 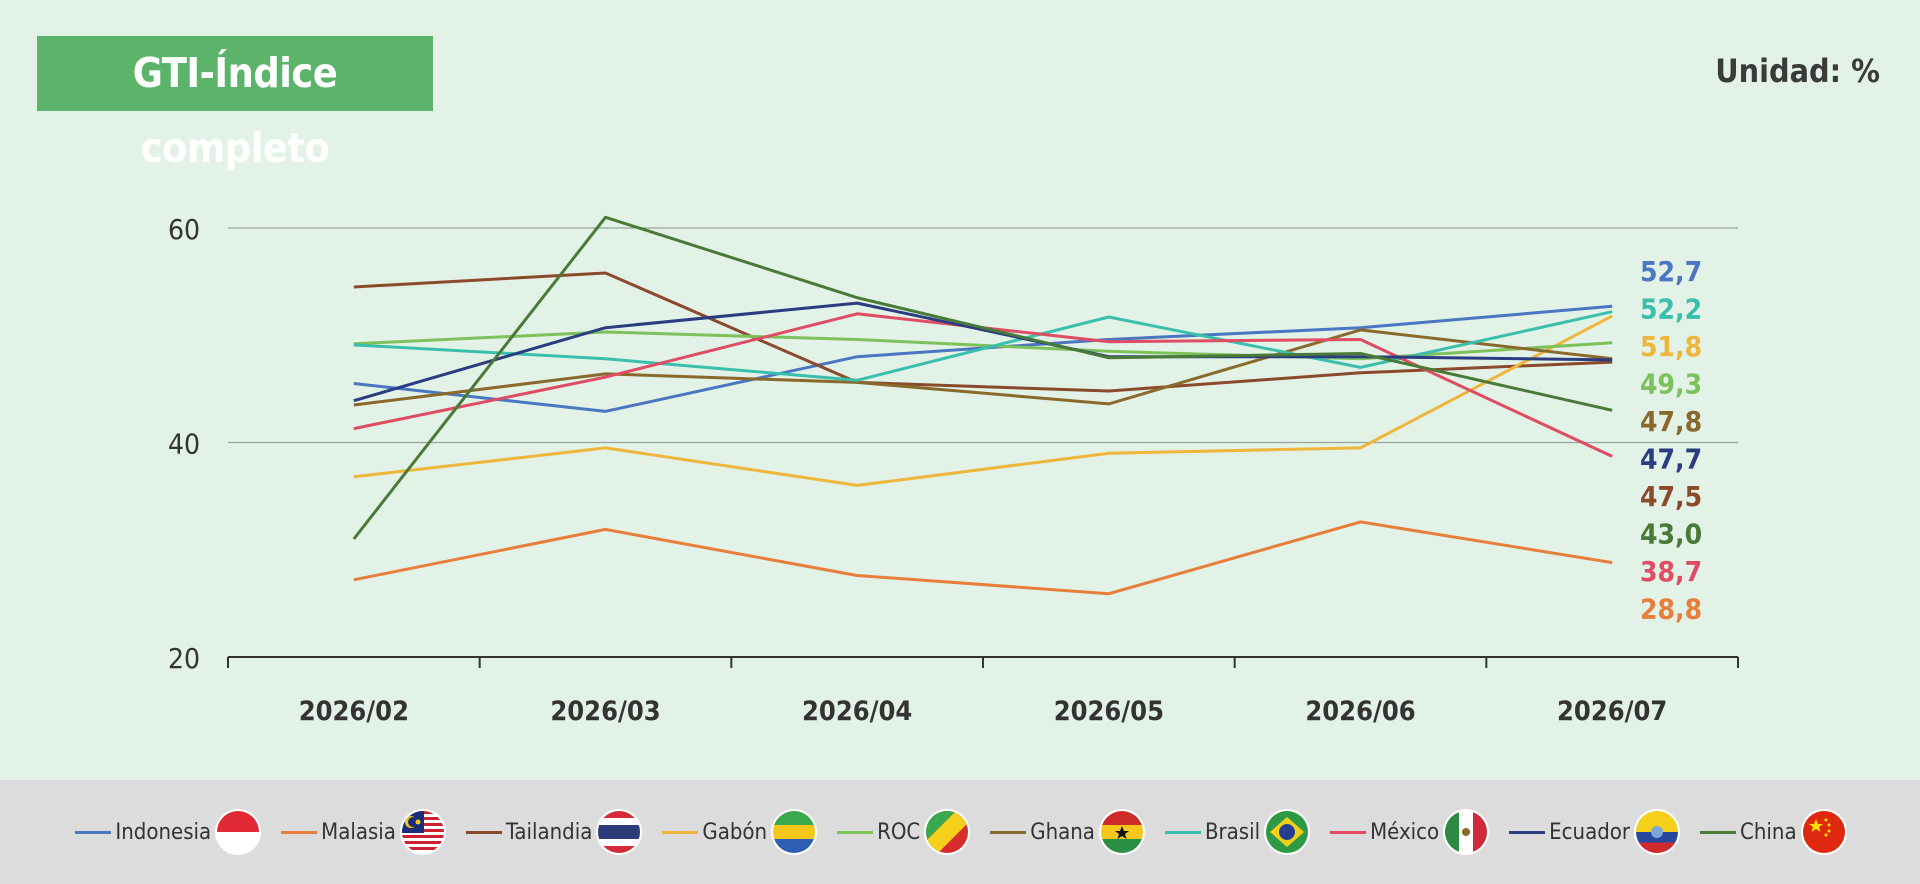 I want to click on x-tick-label: 2026/07, so click(x=1612, y=711).